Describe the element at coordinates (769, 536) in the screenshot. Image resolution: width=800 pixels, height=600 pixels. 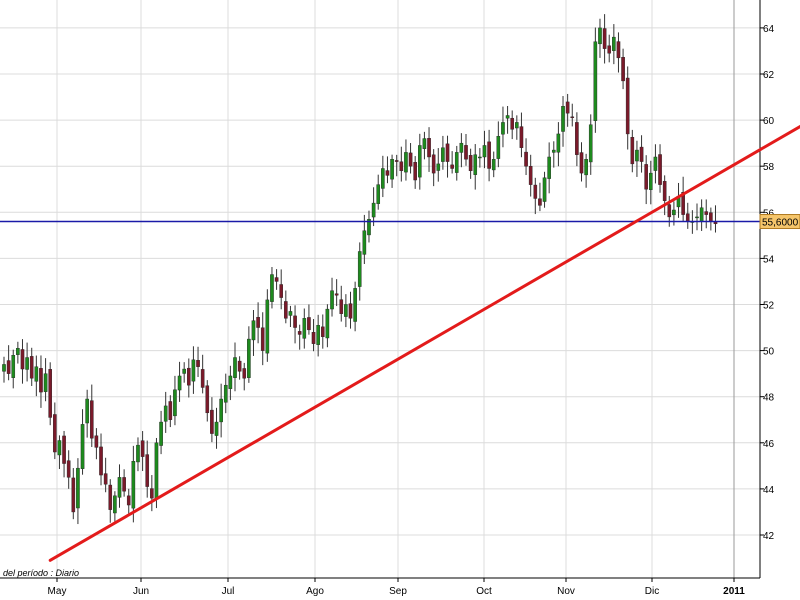
I see `y-tick-label: 42` at that location.